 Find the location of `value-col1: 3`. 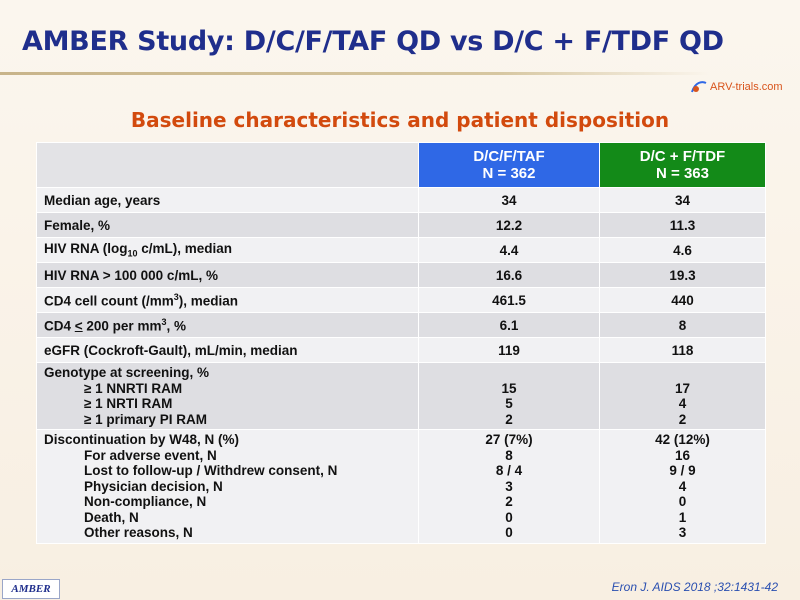

value-col1: 3 is located at coordinates (509, 486).